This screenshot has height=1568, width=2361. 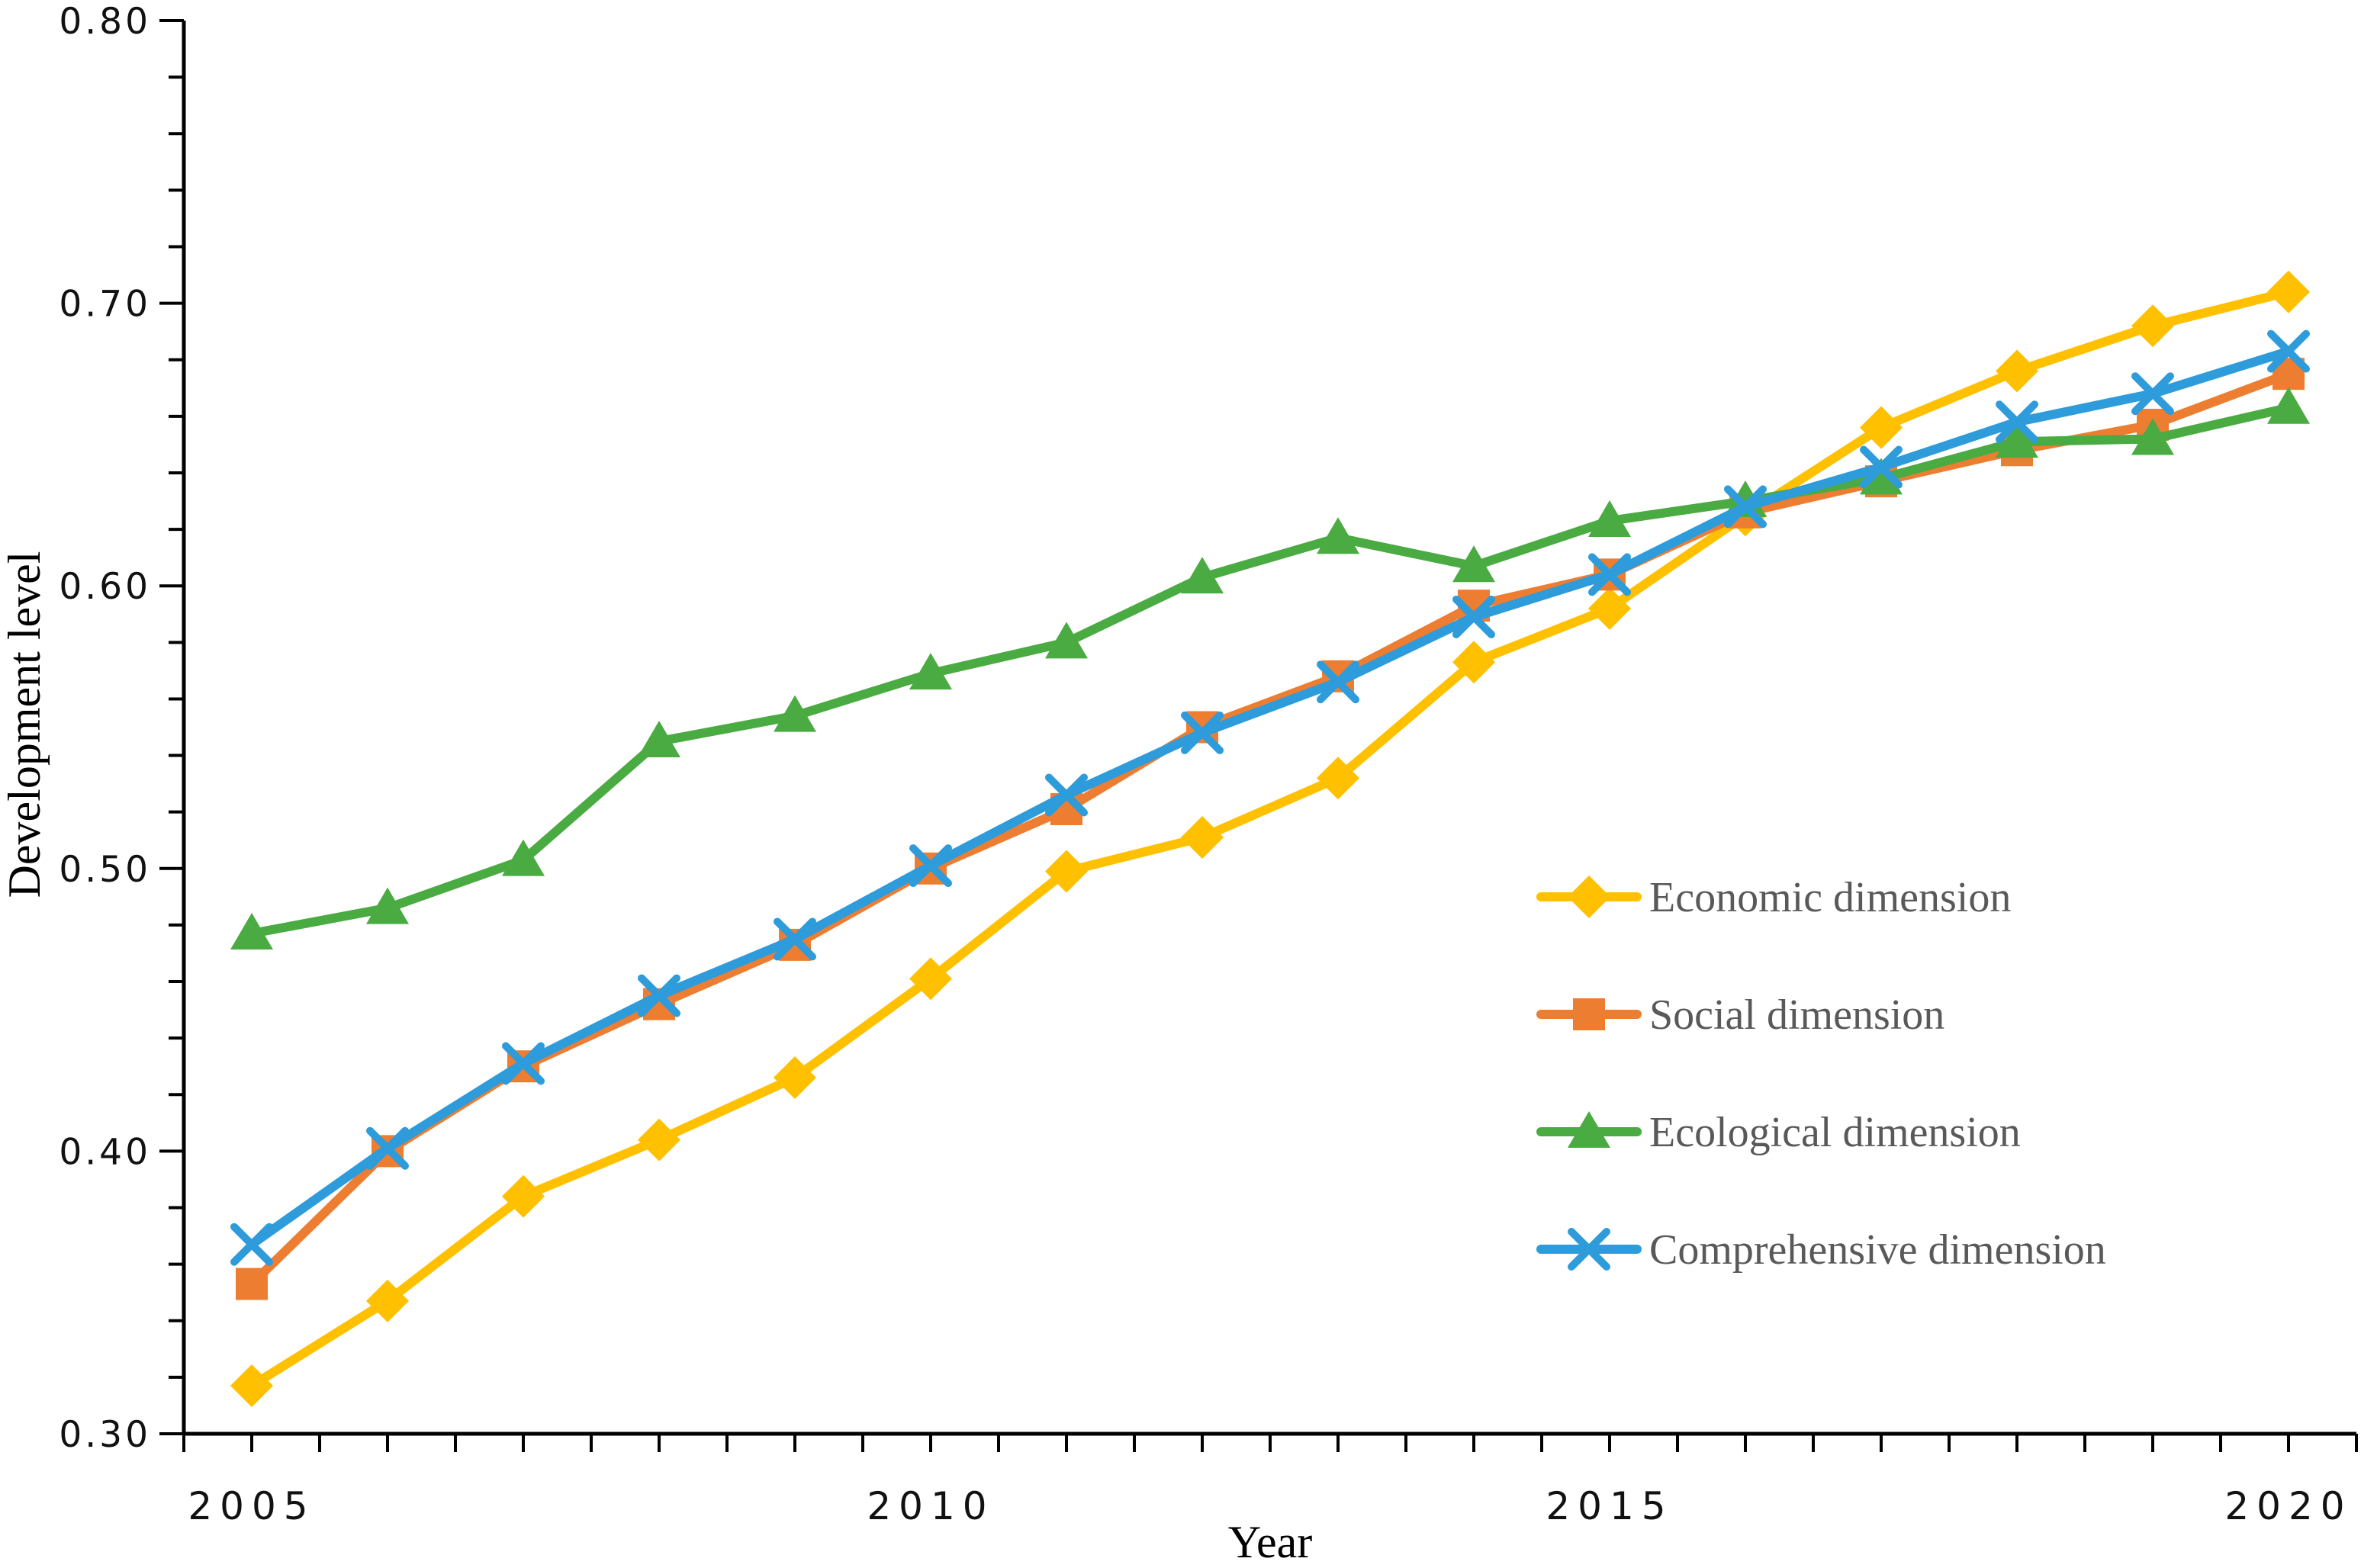 I want to click on legend-item-comprehensive-dimension: Comprehensive dimension, so click(x=1821, y=1250).